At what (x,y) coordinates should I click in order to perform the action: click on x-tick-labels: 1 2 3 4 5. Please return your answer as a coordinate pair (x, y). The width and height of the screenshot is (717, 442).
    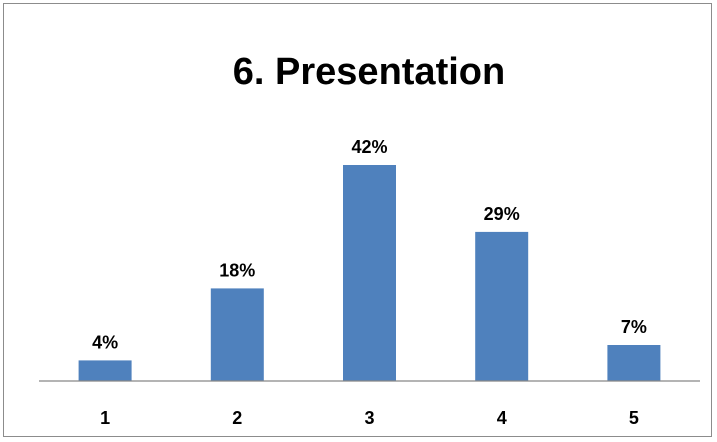
    Looking at the image, I should click on (369, 418).